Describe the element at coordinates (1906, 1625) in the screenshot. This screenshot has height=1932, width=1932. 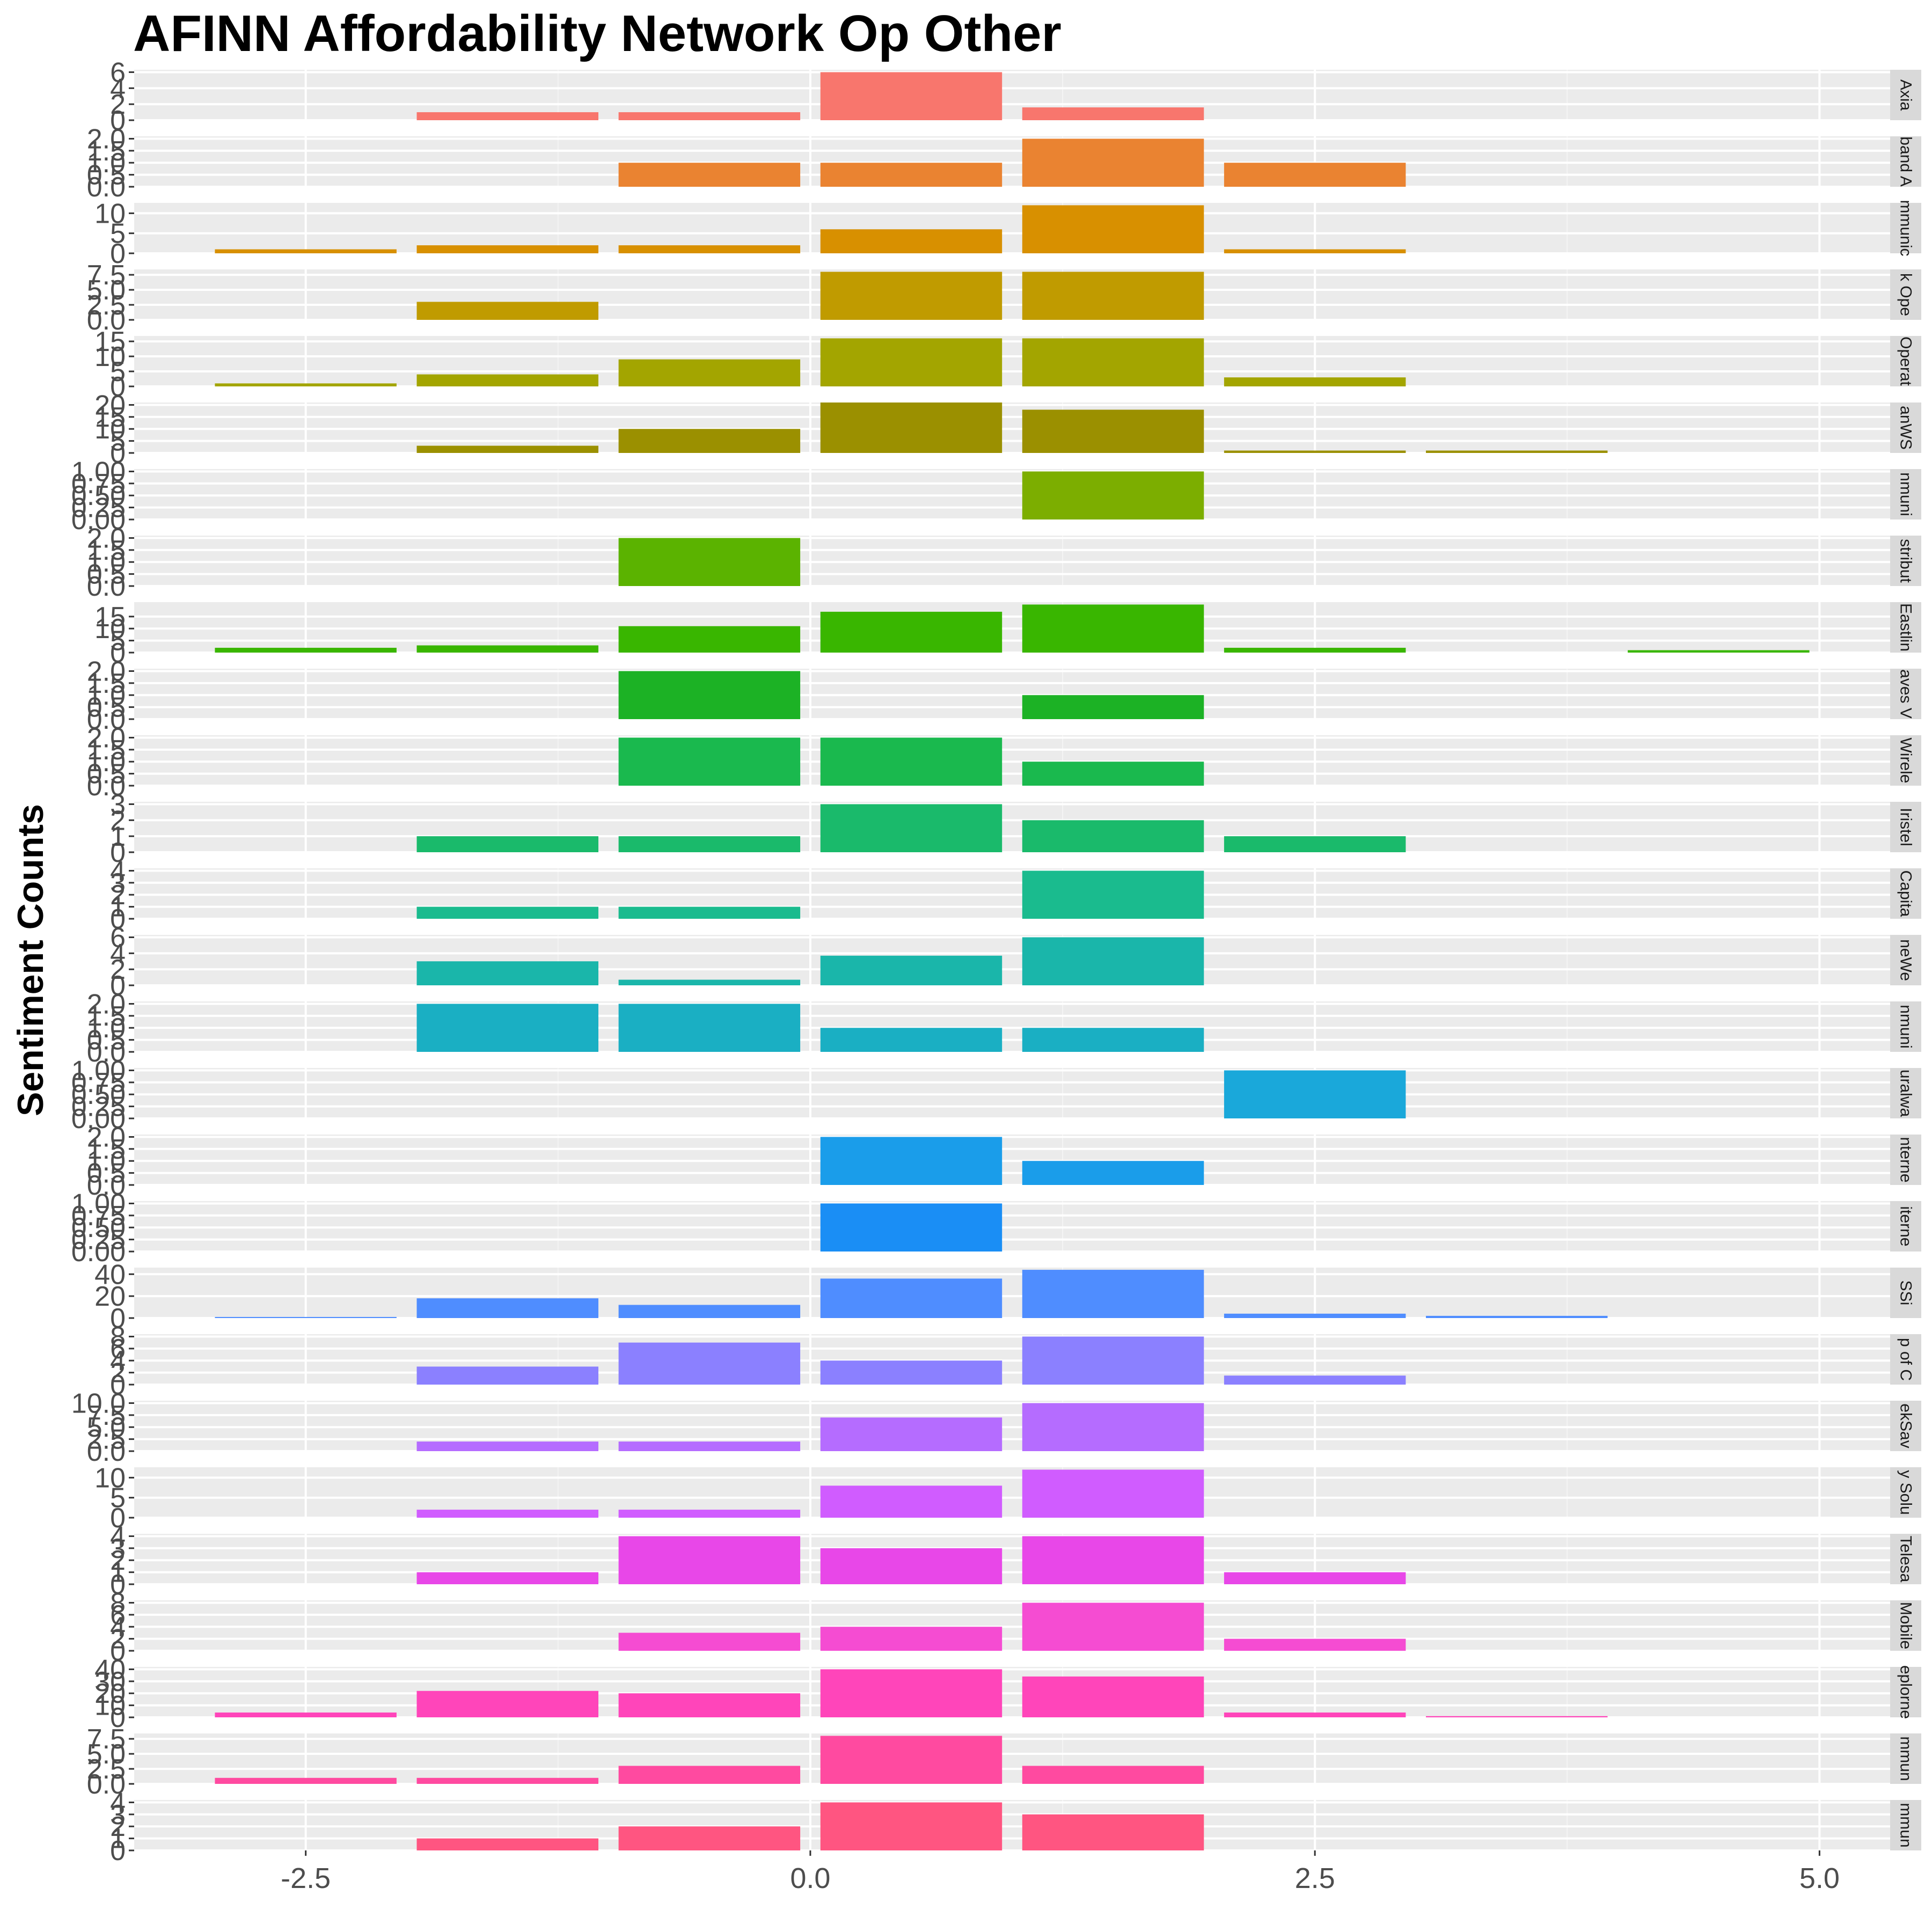
I see `facet-strip-label: Mobile` at that location.